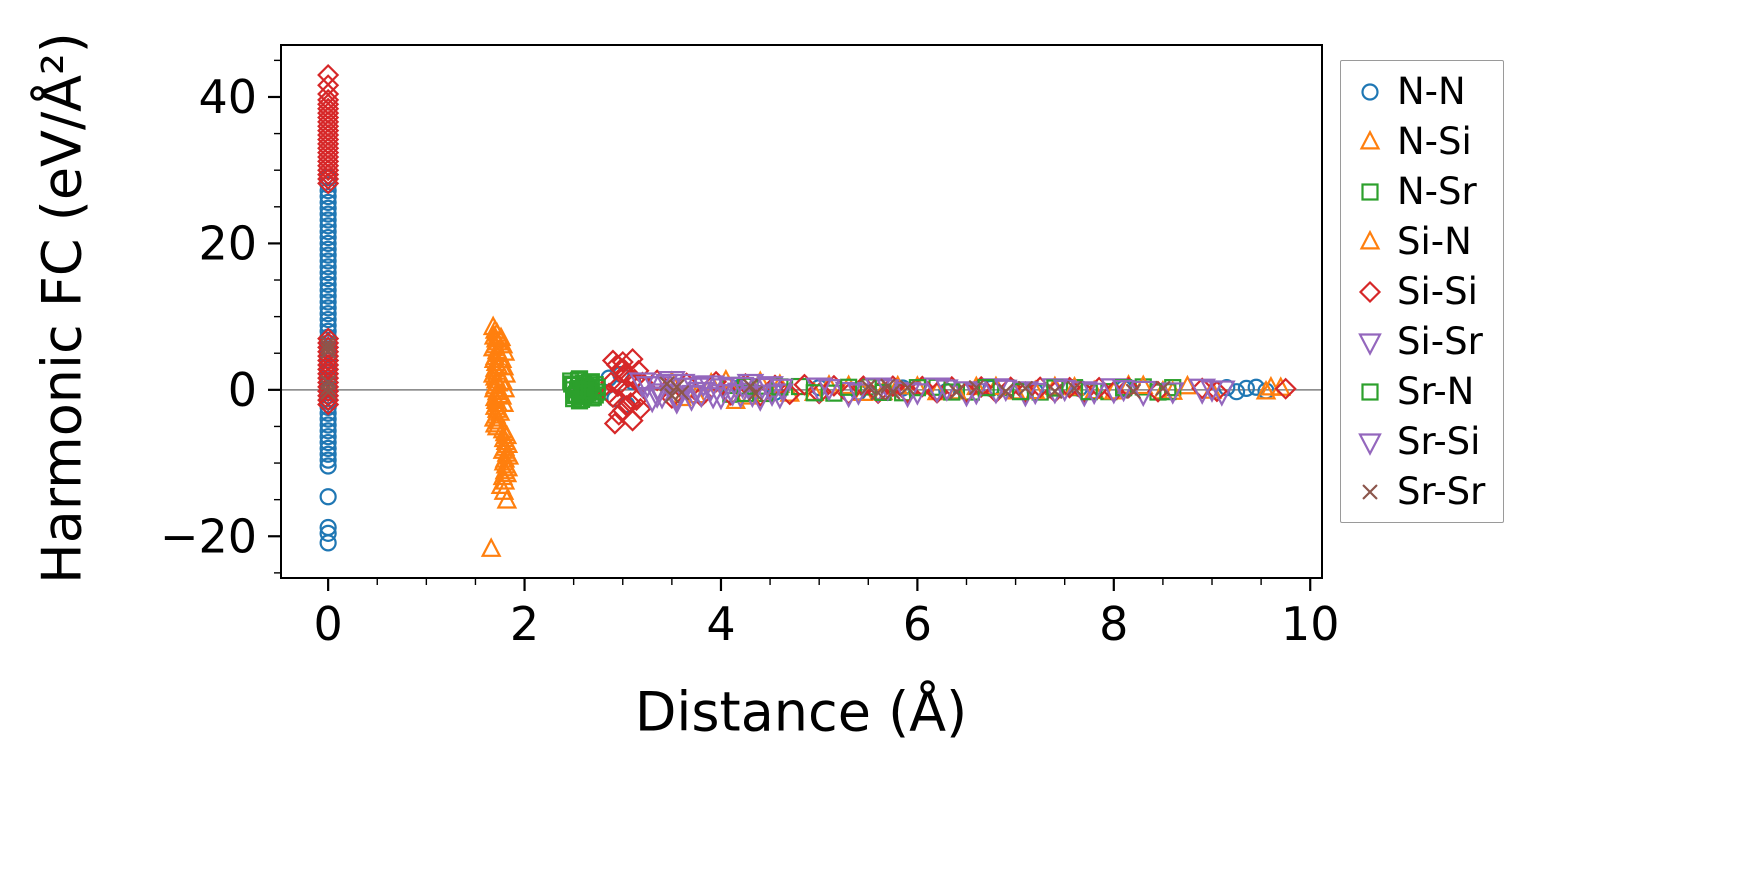 This screenshot has width=1746, height=883. I want to click on legend-label: N-Si, so click(1434, 141).